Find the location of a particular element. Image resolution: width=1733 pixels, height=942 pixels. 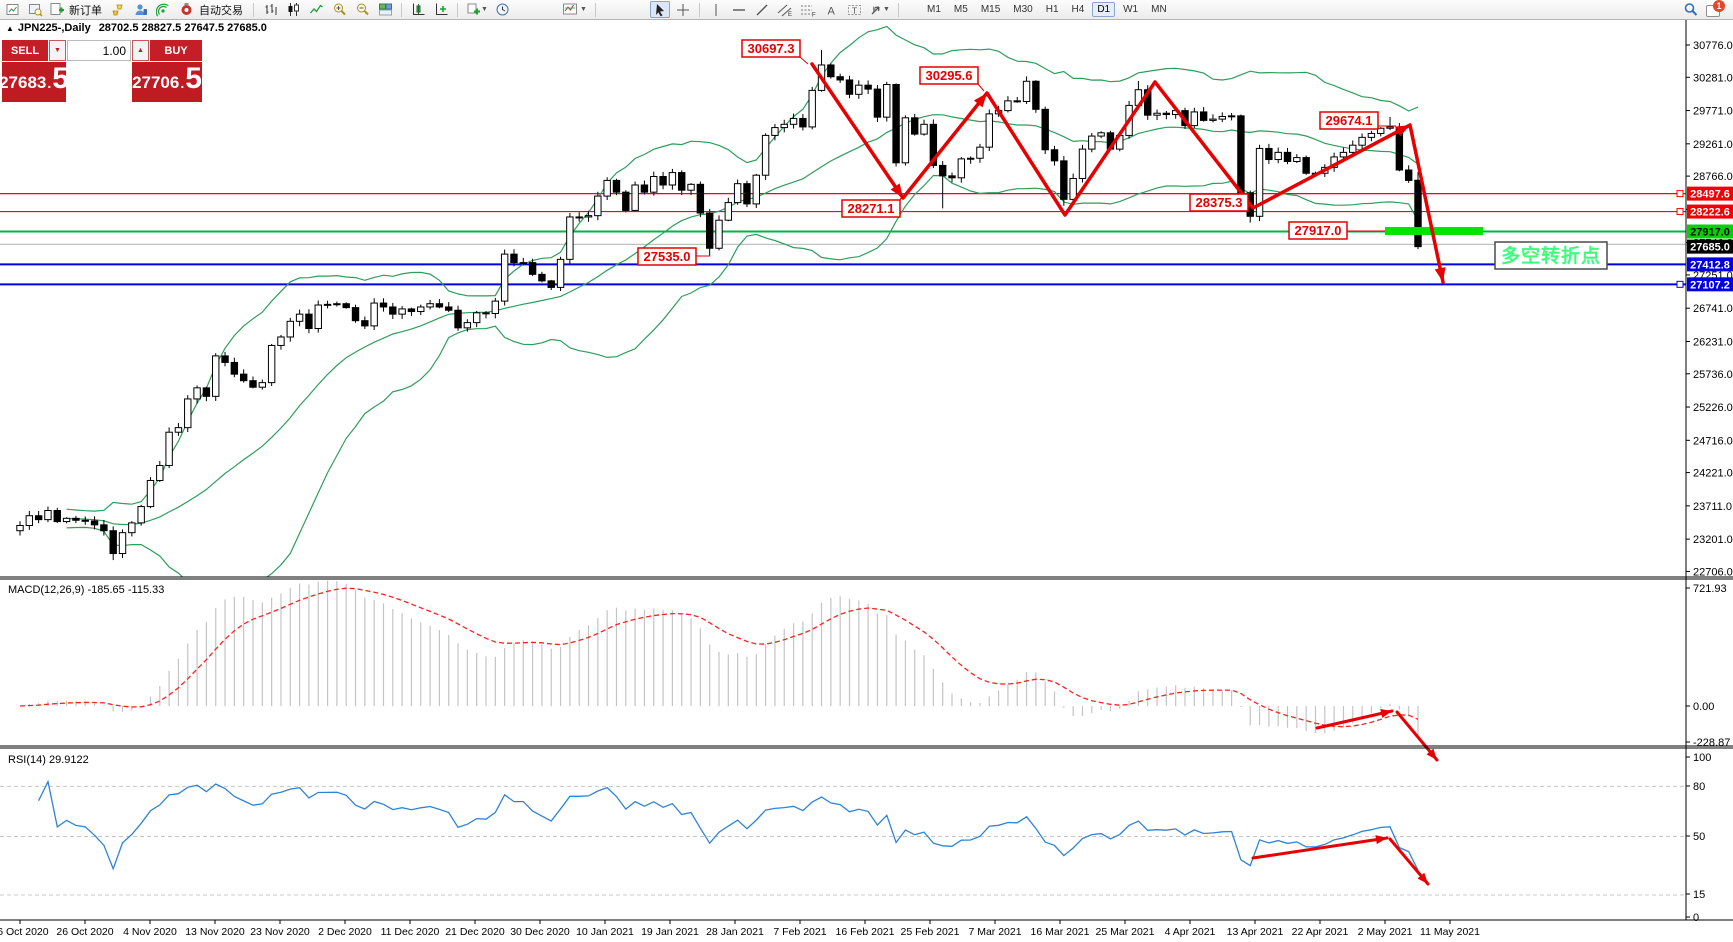

auto-trading-button is located at coordinates (186, 9).